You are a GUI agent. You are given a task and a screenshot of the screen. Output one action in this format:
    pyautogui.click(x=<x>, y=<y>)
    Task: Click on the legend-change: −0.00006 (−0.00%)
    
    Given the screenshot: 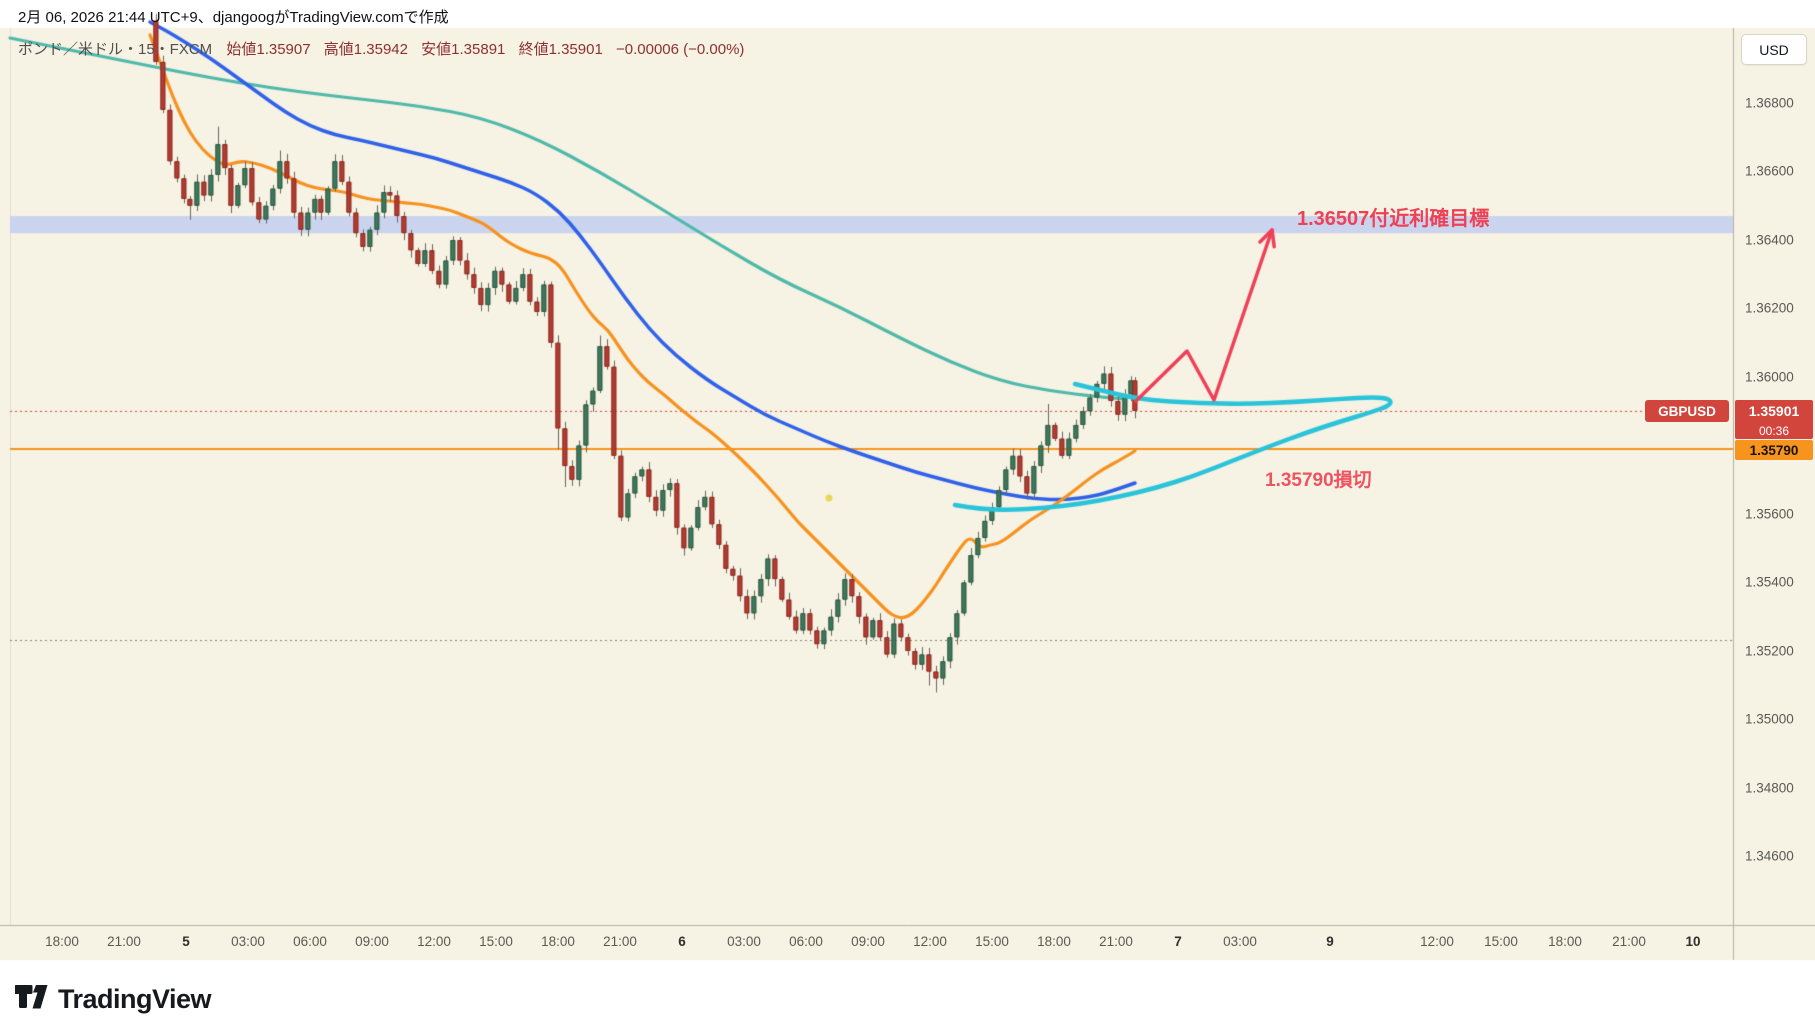 What is the action you would take?
    pyautogui.click(x=680, y=49)
    